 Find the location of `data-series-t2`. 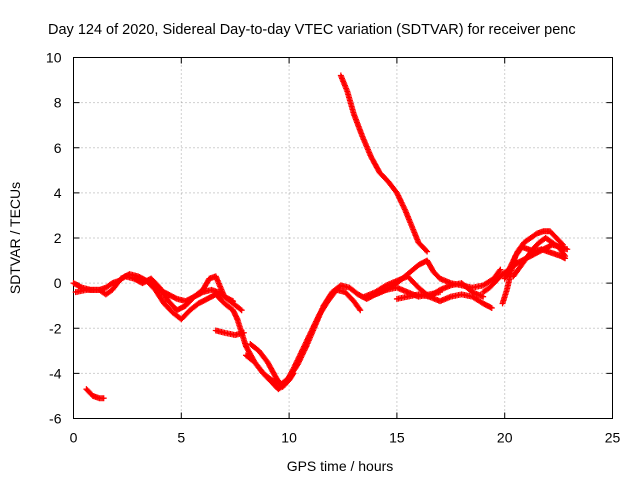

data-series-t2 is located at coordinates (156, 297).